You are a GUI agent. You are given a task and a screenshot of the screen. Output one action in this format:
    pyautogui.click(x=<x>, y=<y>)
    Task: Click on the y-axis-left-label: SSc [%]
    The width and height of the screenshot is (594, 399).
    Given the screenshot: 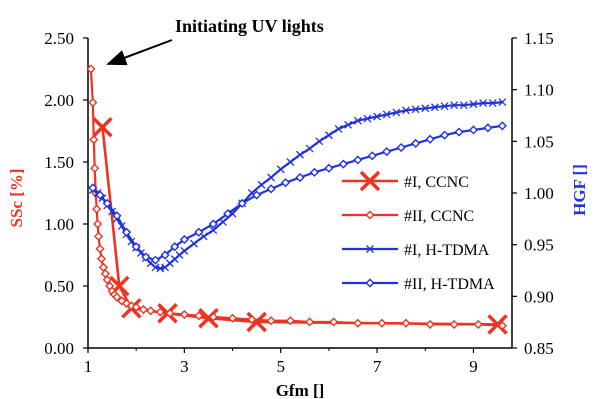 What is the action you would take?
    pyautogui.click(x=16, y=197)
    